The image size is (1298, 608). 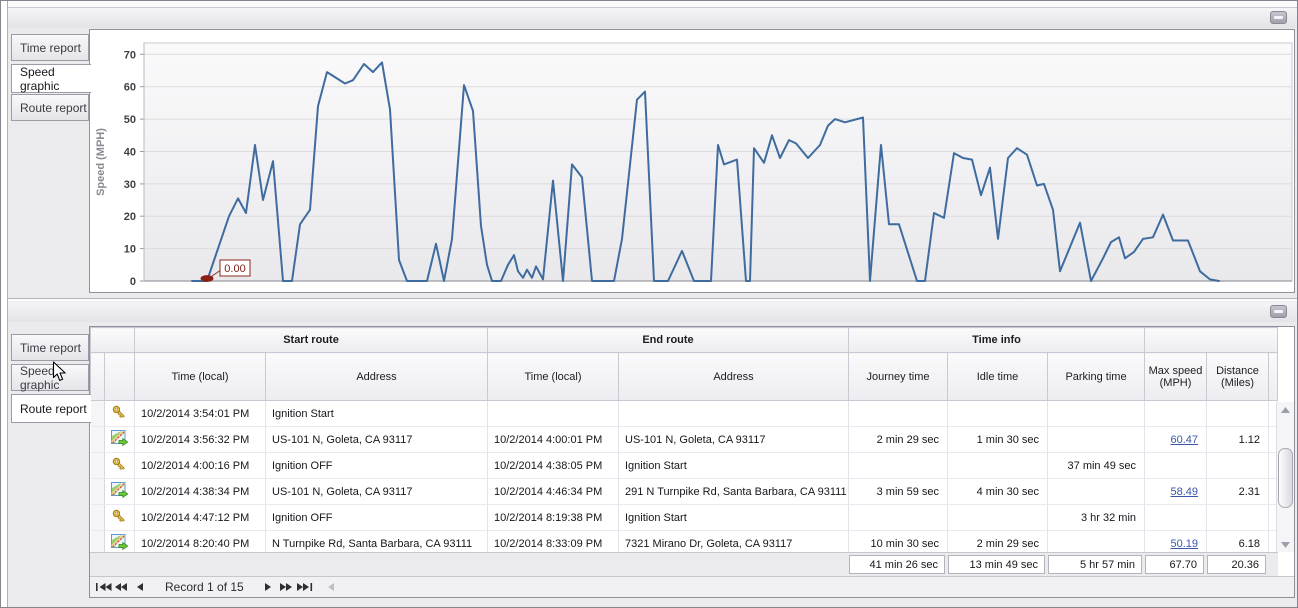 What do you see at coordinates (200, 491) in the screenshot?
I see `start-time-cell: 10/2/2014 4:38:34 PM` at bounding box center [200, 491].